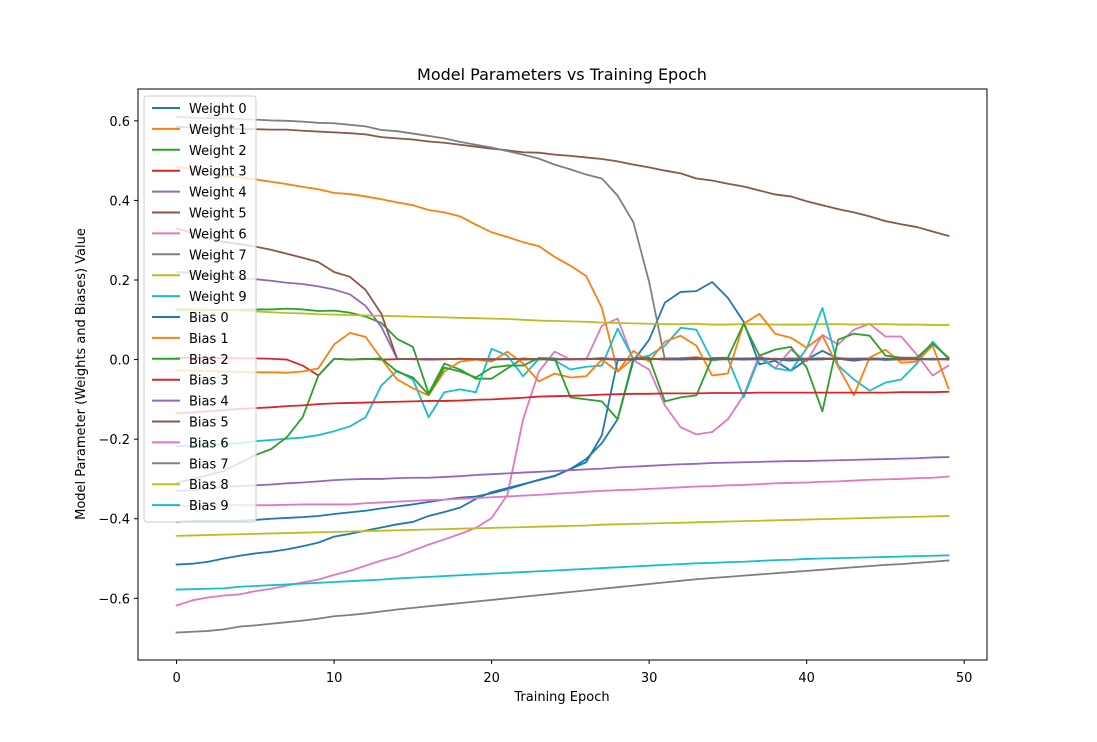  What do you see at coordinates (218, 130) in the screenshot?
I see `legend-label: Weight 1` at bounding box center [218, 130].